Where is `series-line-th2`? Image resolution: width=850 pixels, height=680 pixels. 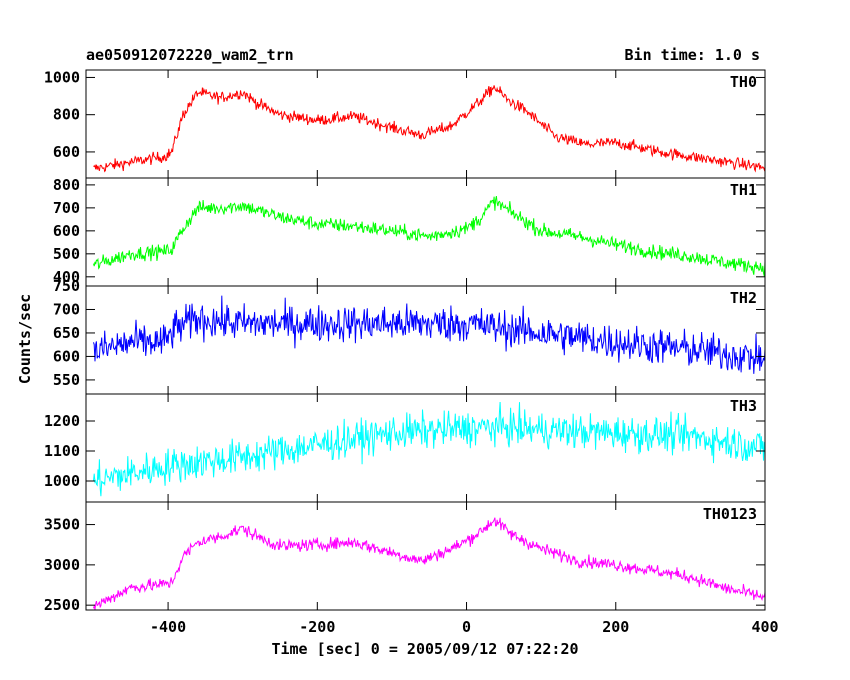
series-line-th2 is located at coordinates (429, 334).